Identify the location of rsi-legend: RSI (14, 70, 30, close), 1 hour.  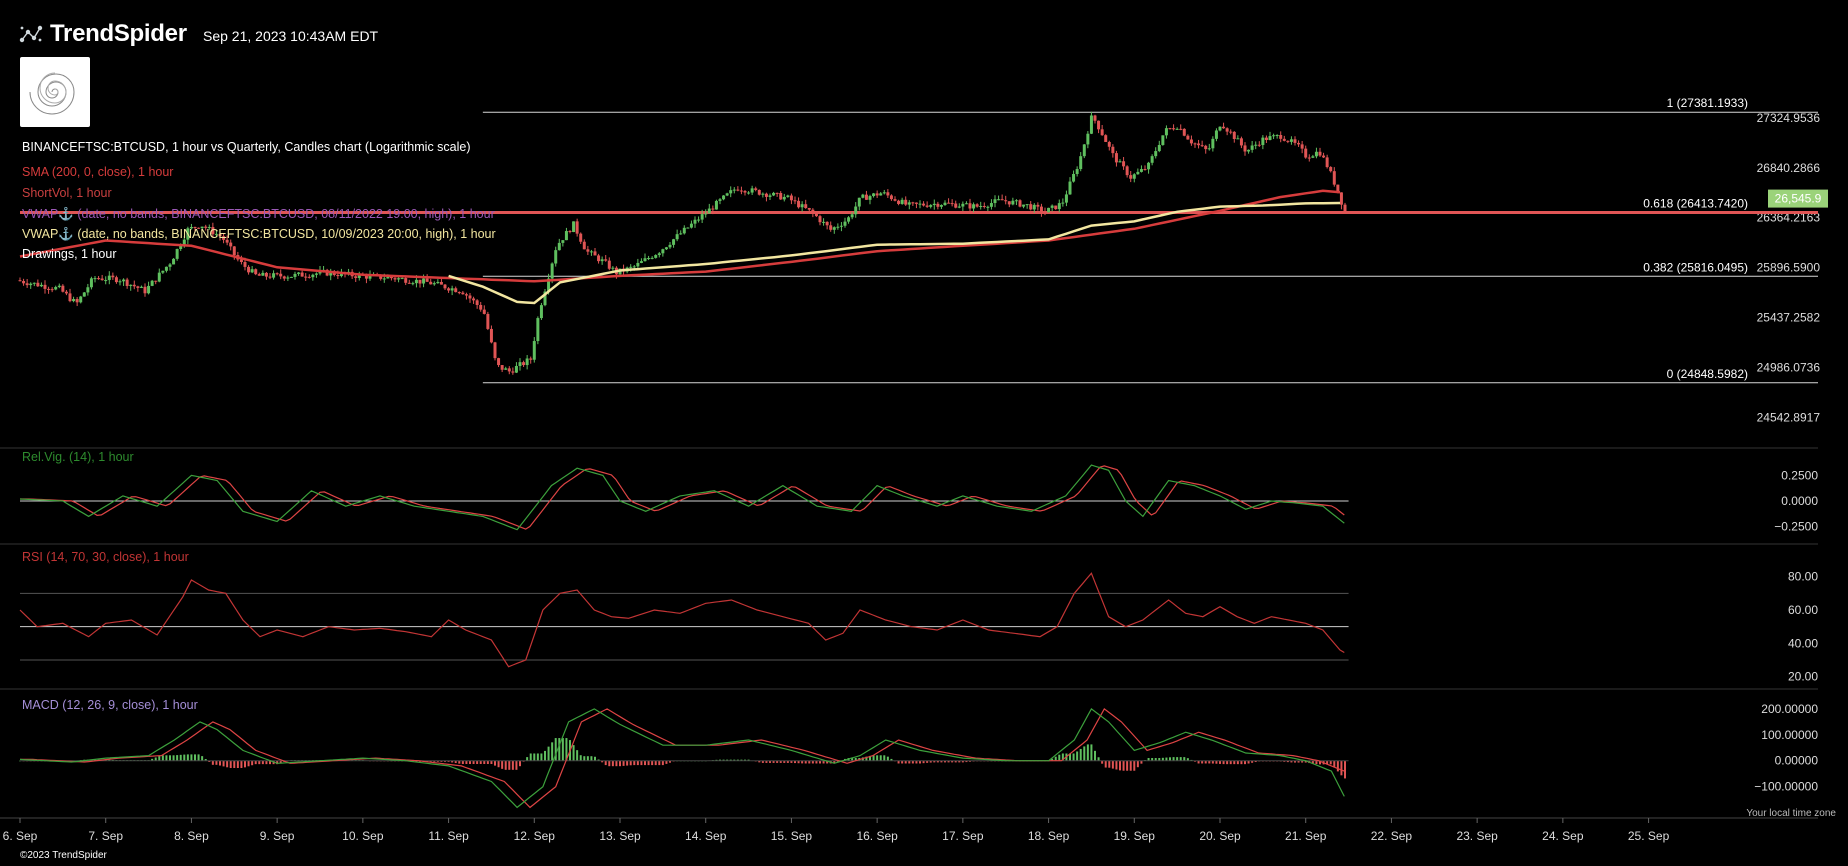
(105, 557).